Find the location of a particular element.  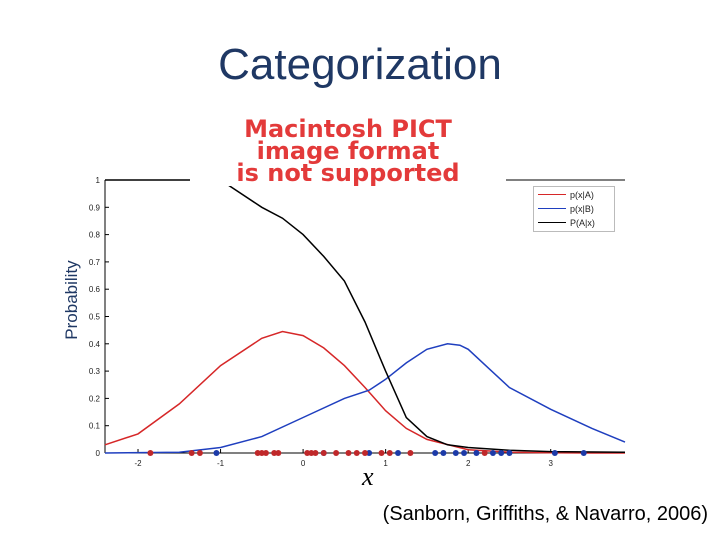

legend-label: p(x|A) is located at coordinates (582, 194).